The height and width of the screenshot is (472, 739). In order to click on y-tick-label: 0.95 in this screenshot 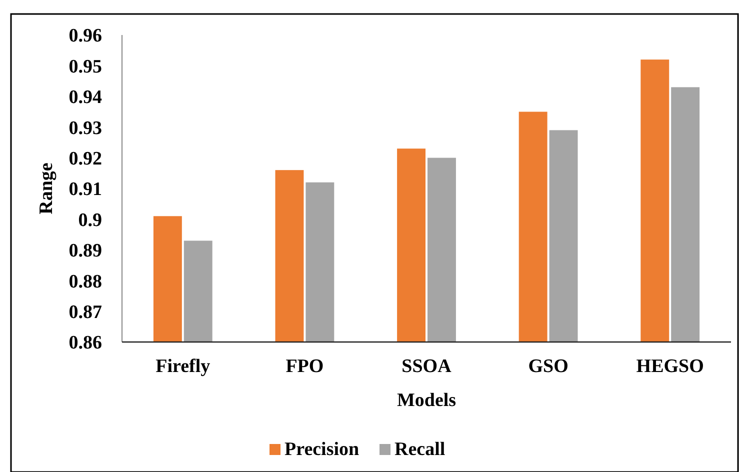, I will do `click(85, 67)`.